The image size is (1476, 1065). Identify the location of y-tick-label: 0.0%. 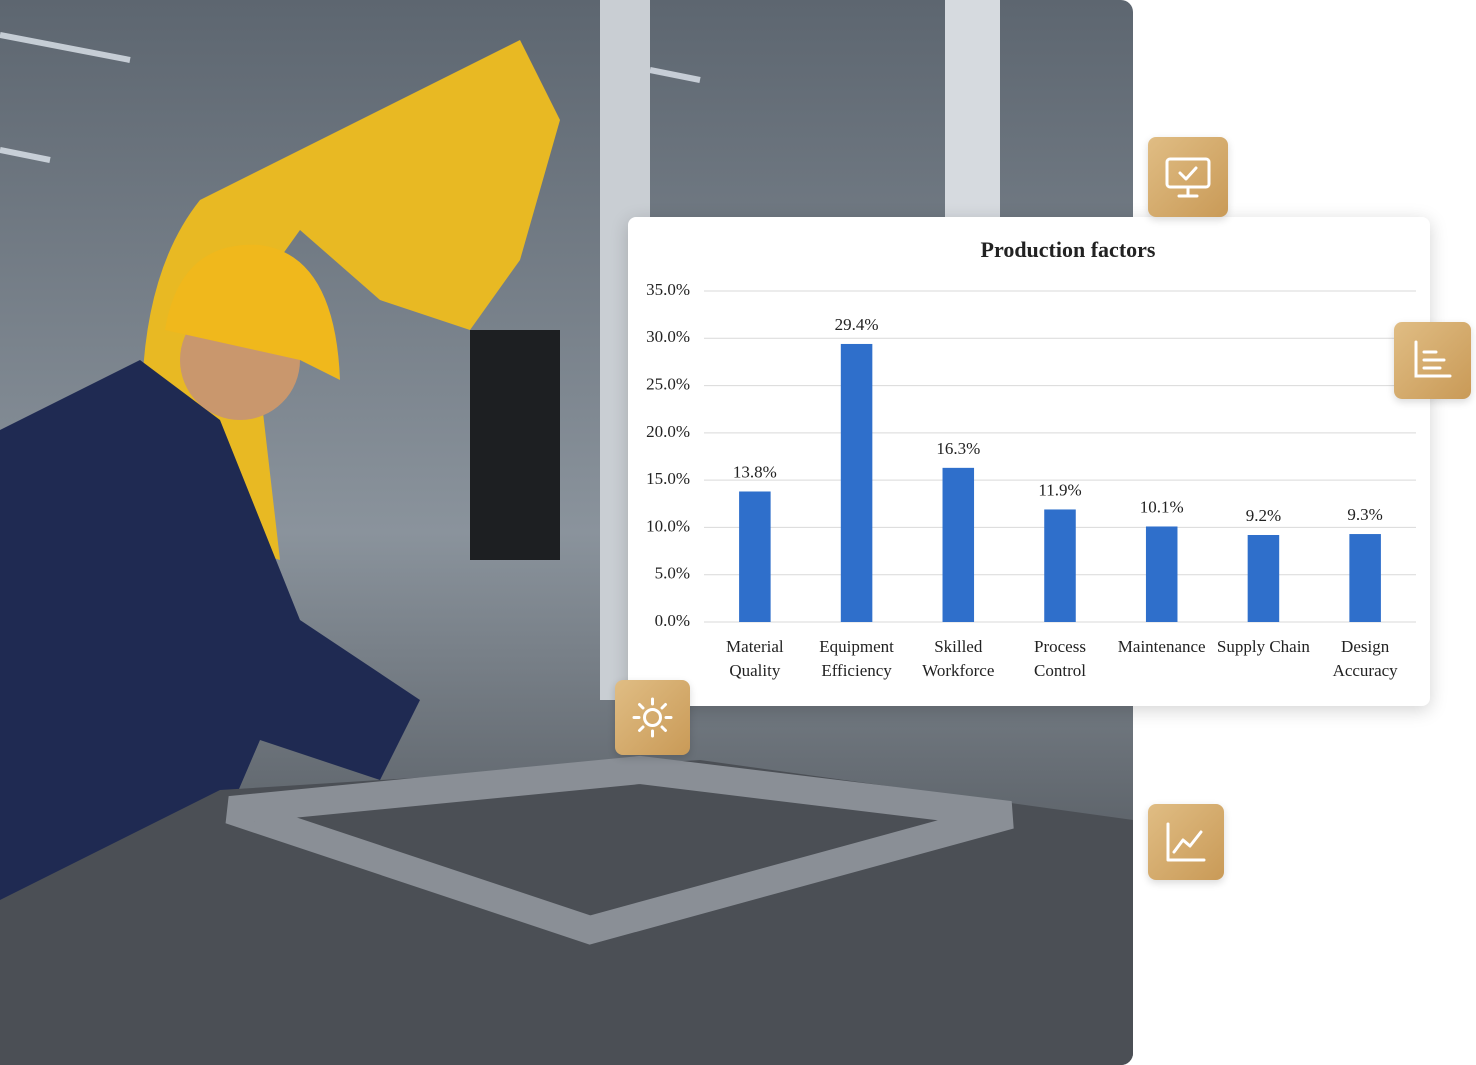
(672, 620).